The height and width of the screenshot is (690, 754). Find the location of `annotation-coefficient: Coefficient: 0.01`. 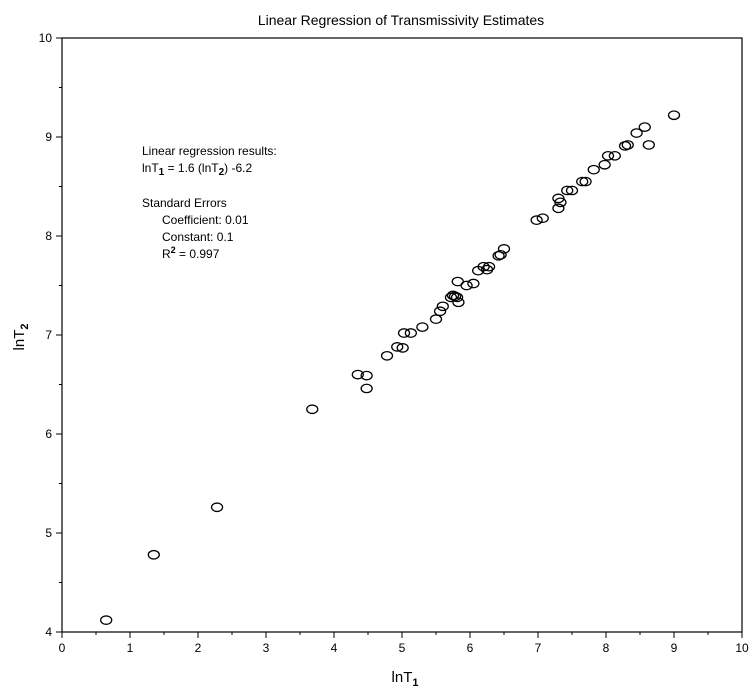

annotation-coefficient: Coefficient: 0.01 is located at coordinates (205, 220).